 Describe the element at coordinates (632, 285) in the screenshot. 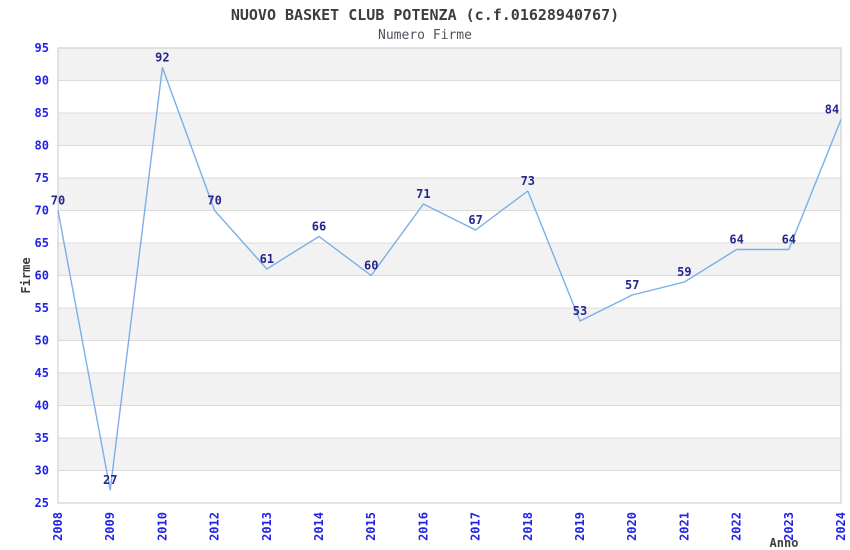

I see `data-label: 57` at that location.